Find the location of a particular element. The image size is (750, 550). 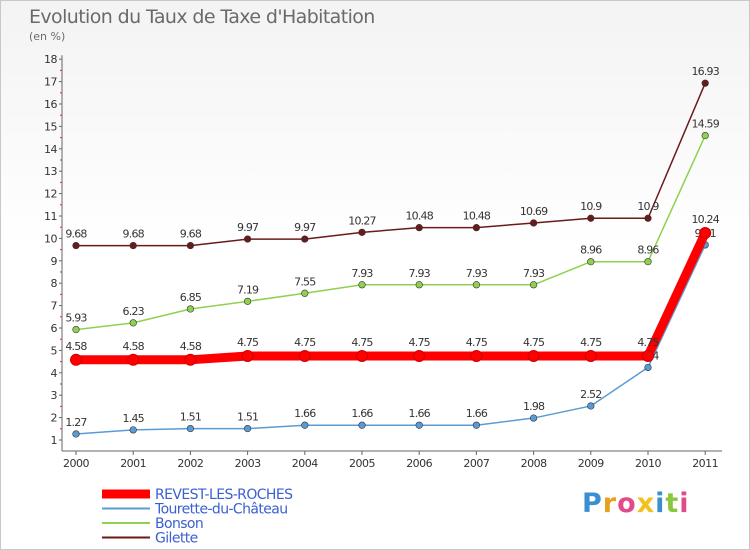

y-tick-label: 9 is located at coordinates (54, 261).